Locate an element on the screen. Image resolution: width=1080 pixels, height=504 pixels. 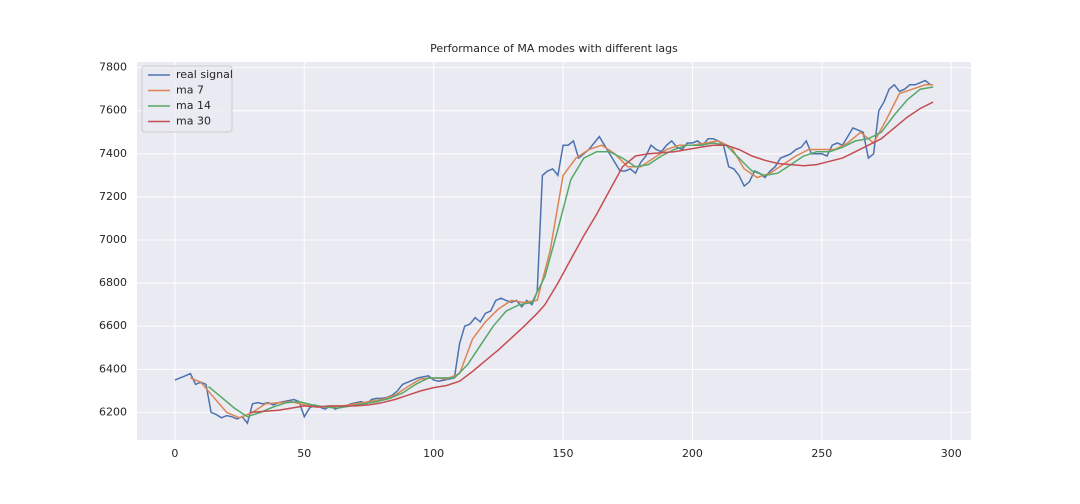
y-tick-label: 6600 is located at coordinates (113, 325).